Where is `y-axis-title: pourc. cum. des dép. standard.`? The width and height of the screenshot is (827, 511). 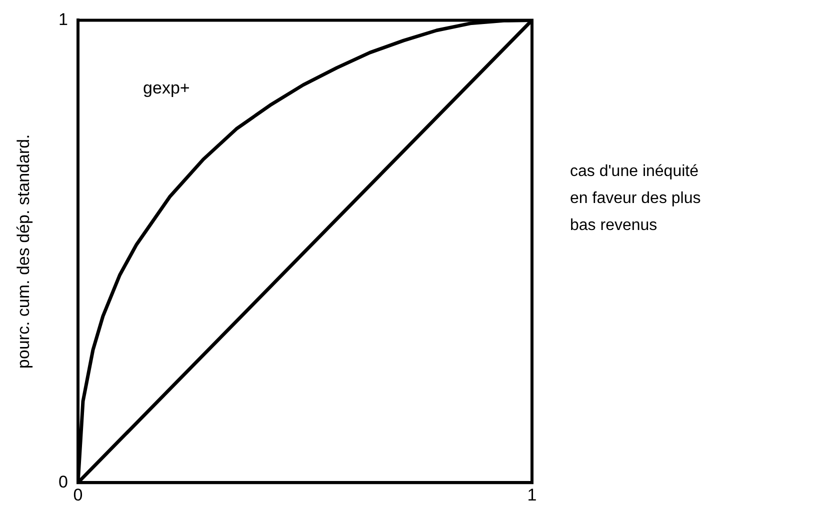 y-axis-title: pourc. cum. des dép. standard. is located at coordinates (23, 251).